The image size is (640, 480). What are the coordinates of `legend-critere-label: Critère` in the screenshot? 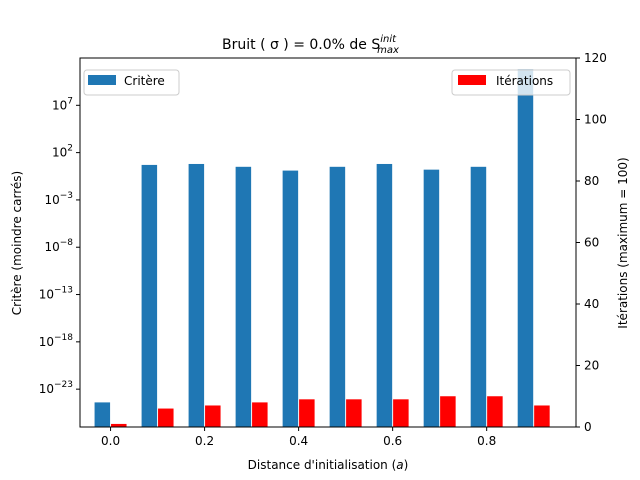 It's located at (144, 81).